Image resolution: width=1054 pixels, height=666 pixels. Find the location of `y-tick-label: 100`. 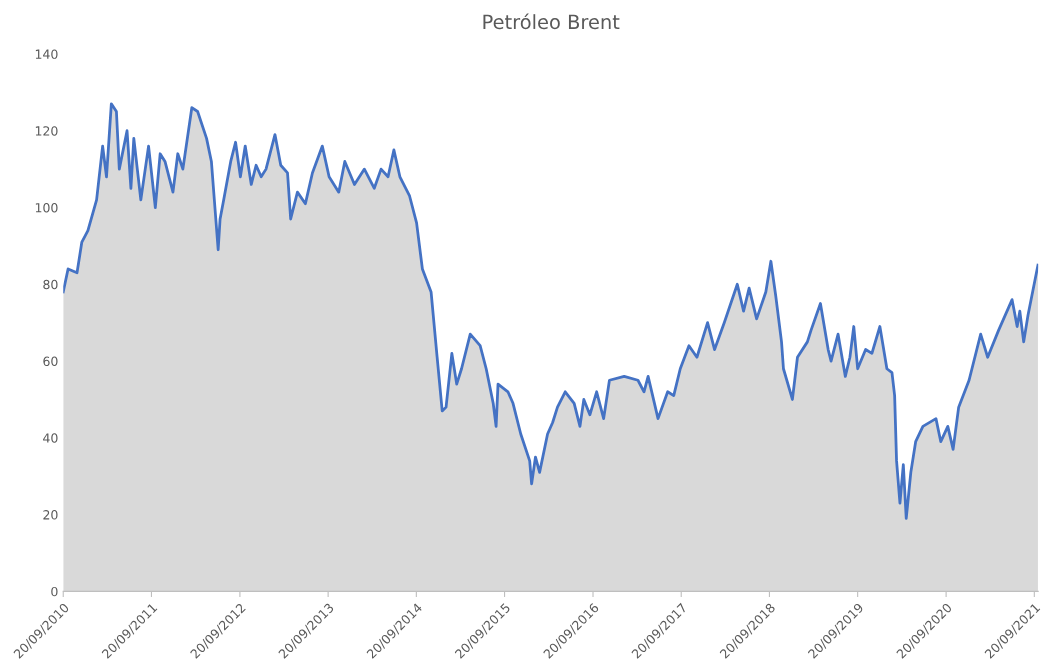

y-tick-label: 100 is located at coordinates (46, 207).